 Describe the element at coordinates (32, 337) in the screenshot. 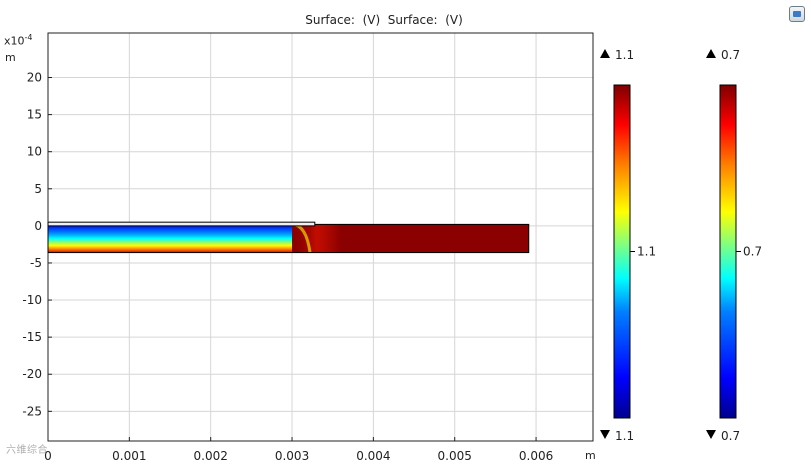

I see `y-tick-label: -15` at that location.